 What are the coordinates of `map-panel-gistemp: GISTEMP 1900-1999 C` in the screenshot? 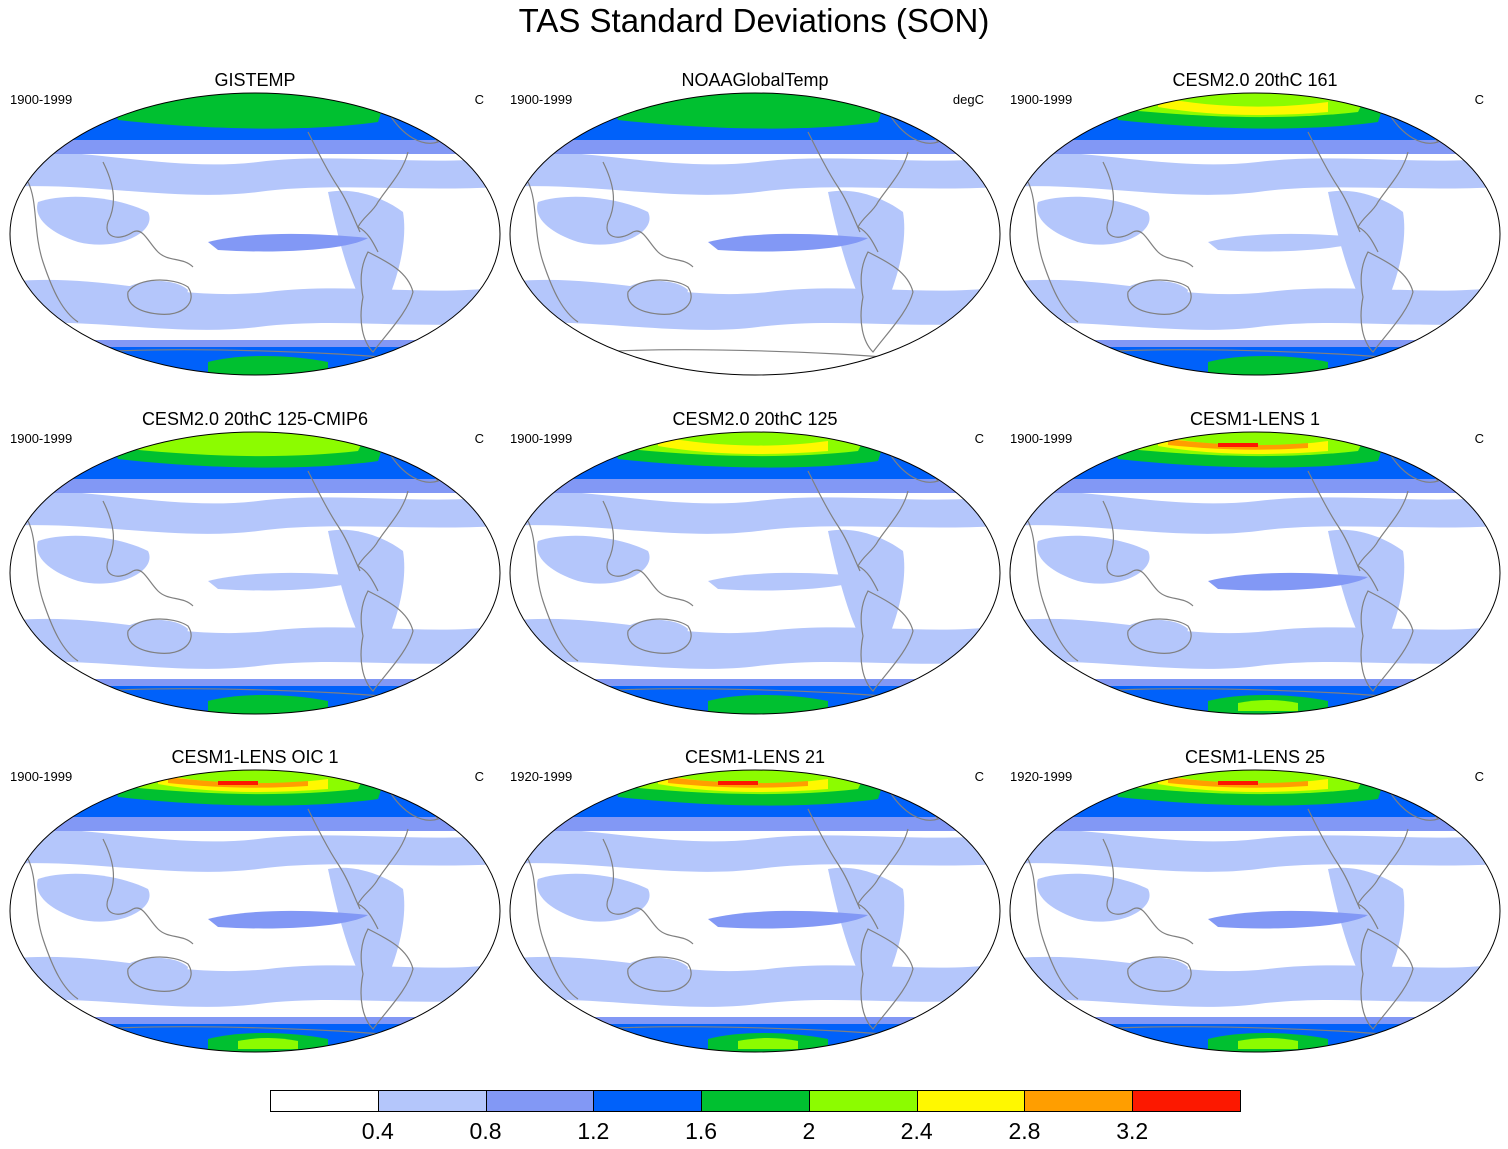 It's located at (255, 223).